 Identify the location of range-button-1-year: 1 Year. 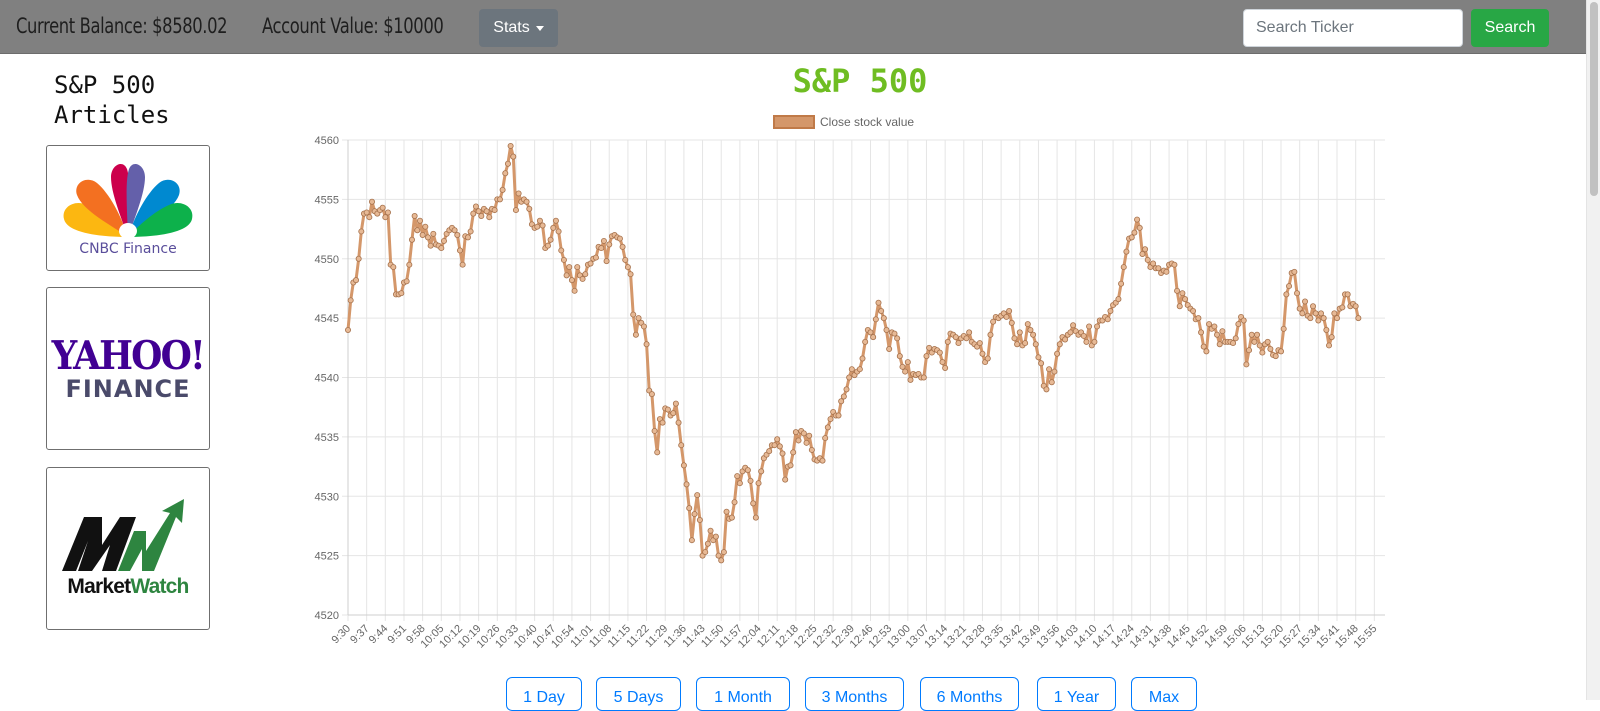
(1076, 694).